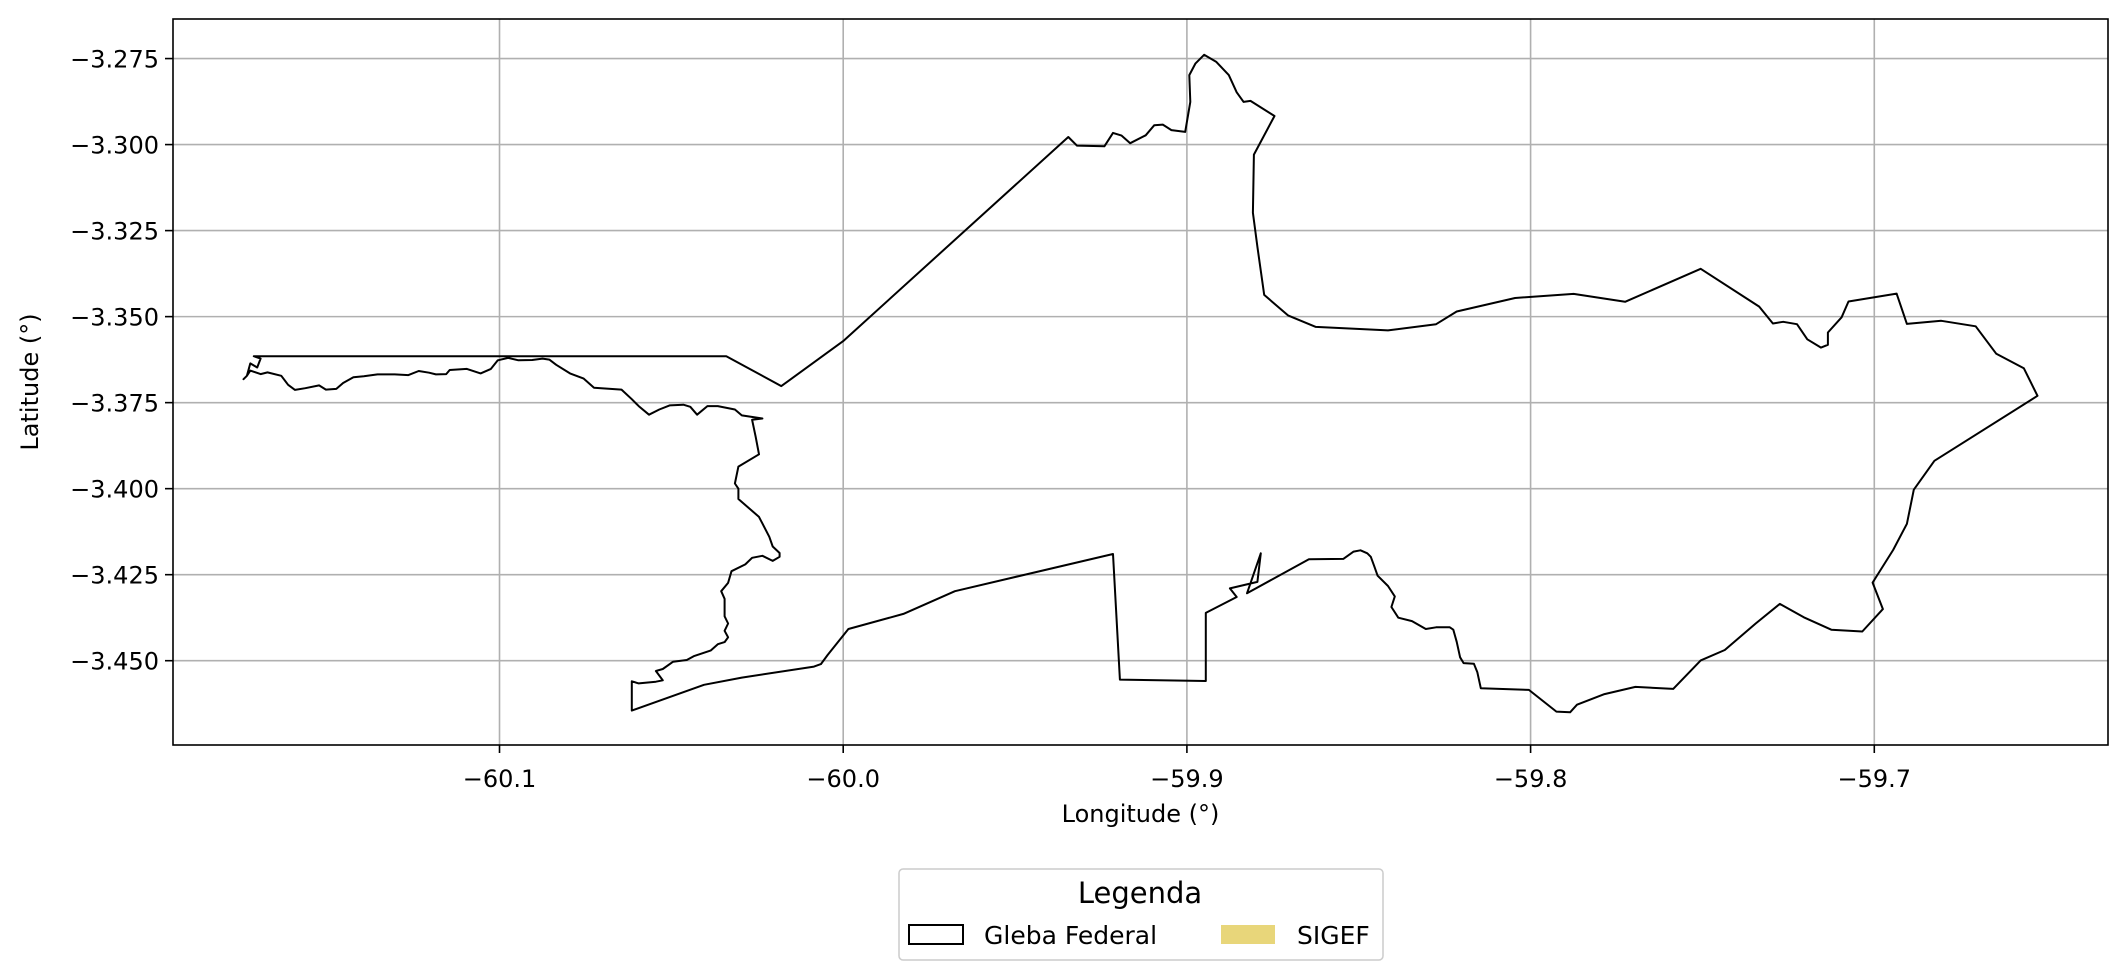 The image size is (2127, 979). I want to click on y-tick-label: −3.375, so click(114, 404).